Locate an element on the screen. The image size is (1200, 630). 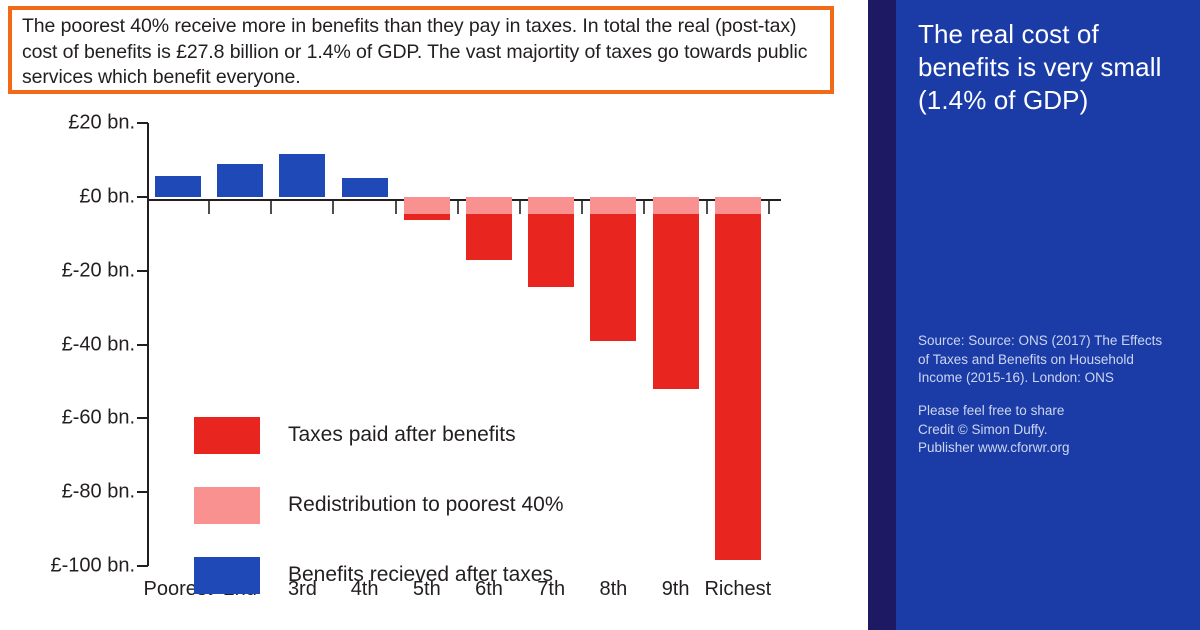
legend-label: Benefits recieved after taxes is located at coordinates (420, 574).